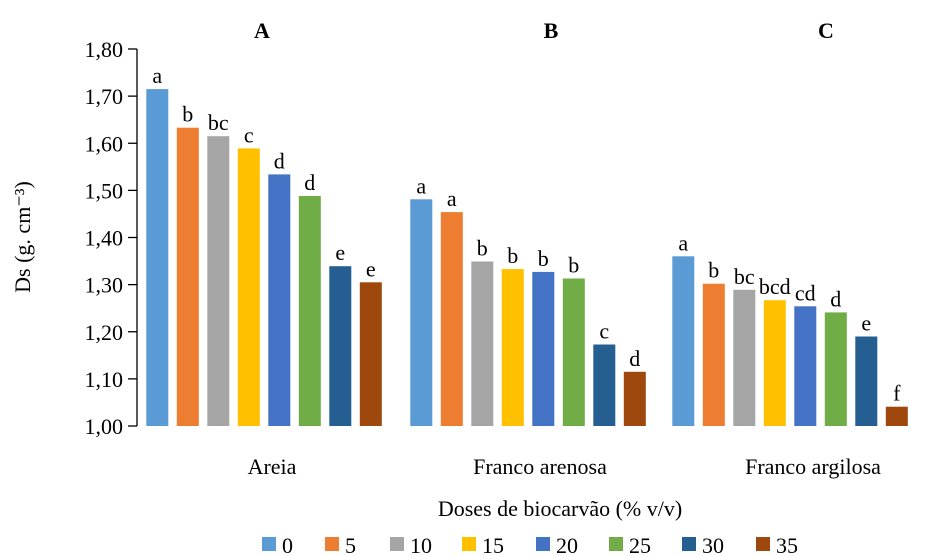  I want to click on significance-letter: cd, so click(805, 292).